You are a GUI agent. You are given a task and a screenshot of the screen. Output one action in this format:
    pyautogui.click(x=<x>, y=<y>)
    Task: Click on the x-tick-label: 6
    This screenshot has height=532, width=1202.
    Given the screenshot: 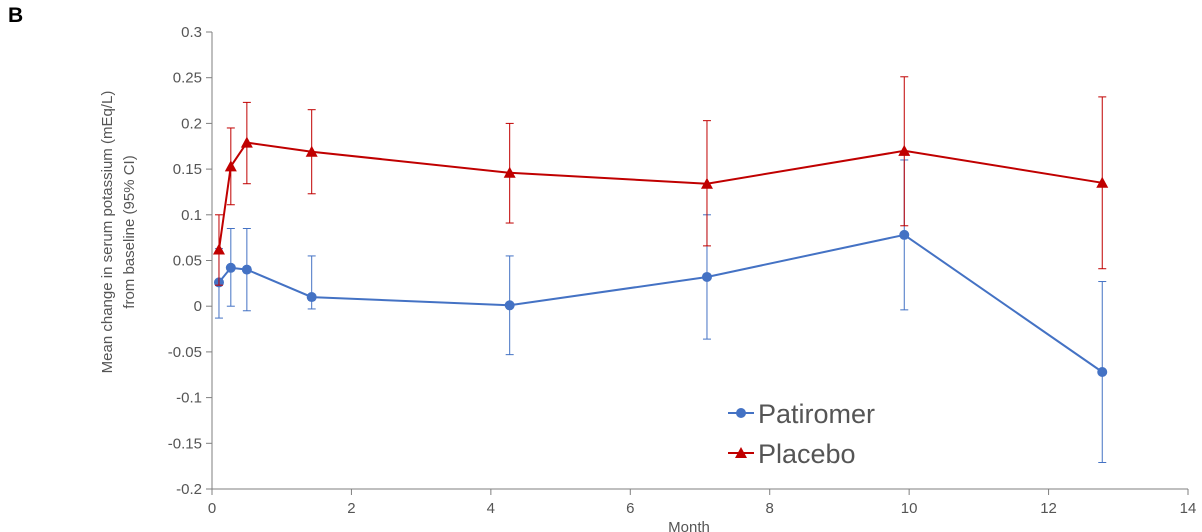 What is the action you would take?
    pyautogui.click(x=630, y=508)
    